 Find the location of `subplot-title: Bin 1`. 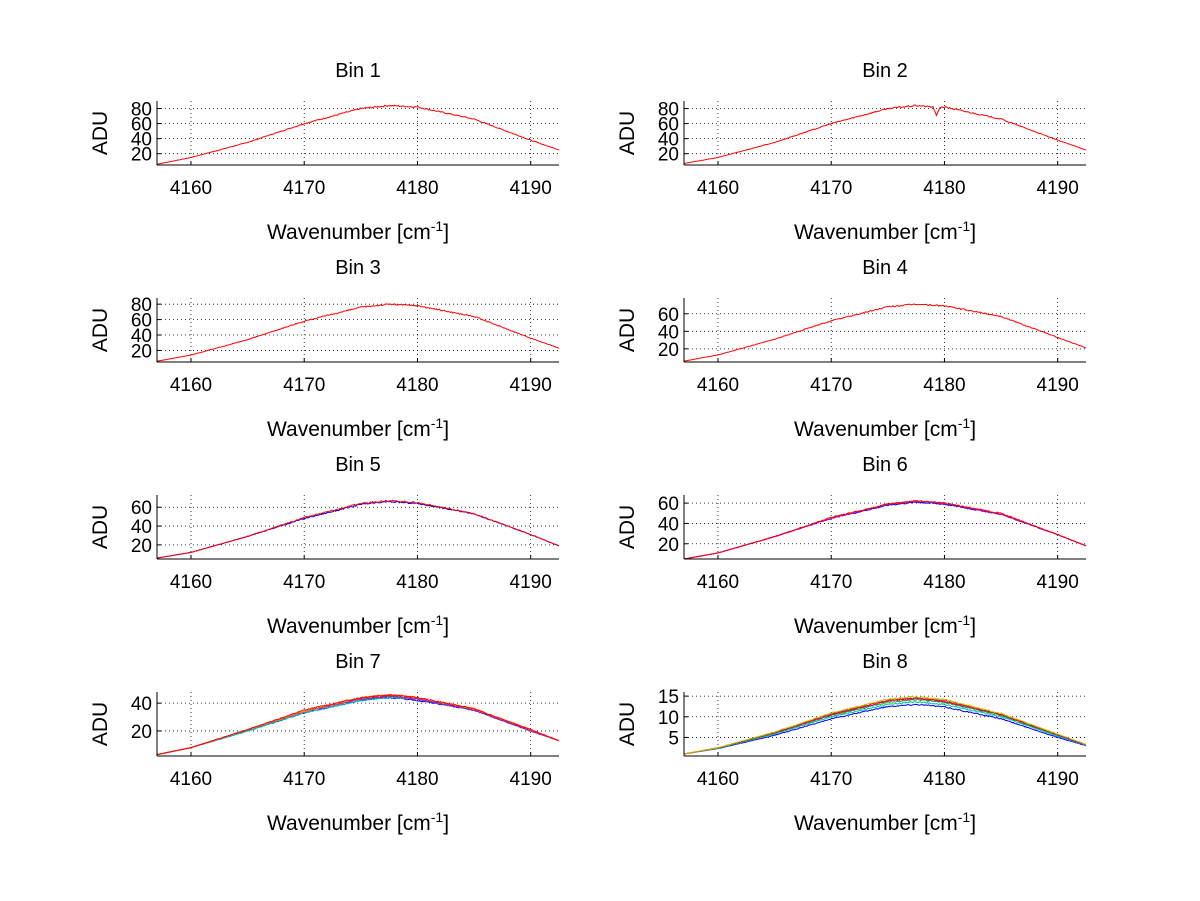

subplot-title: Bin 1 is located at coordinates (358, 71).